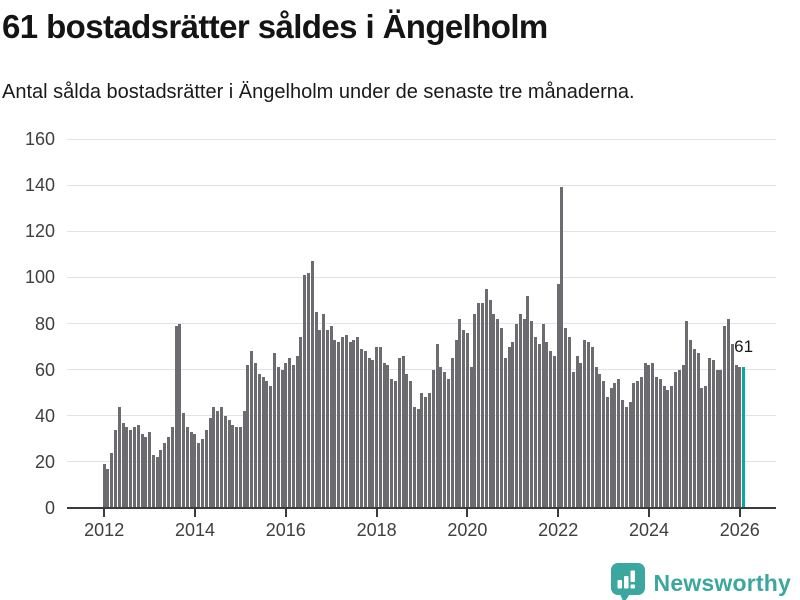  Describe the element at coordinates (744, 347) in the screenshot. I see `value-label: 61` at that location.